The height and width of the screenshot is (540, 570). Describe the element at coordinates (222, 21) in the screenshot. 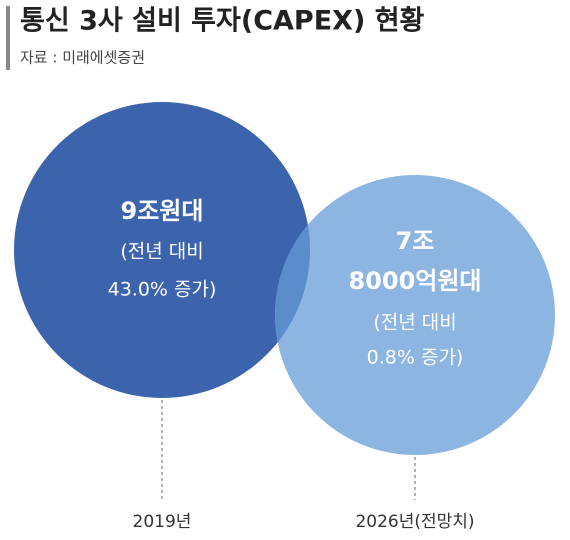

I see `title: 통신 3사 설비 투자(CAPEX) 현황` at that location.